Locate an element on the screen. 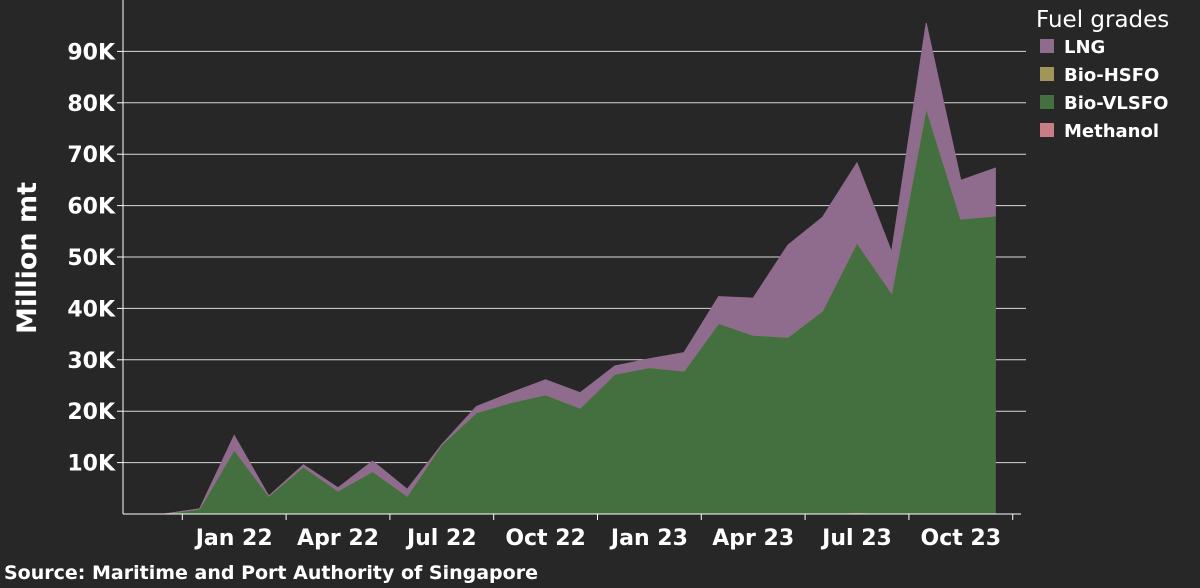  x-tick-label: Oct 22 is located at coordinates (545, 538).